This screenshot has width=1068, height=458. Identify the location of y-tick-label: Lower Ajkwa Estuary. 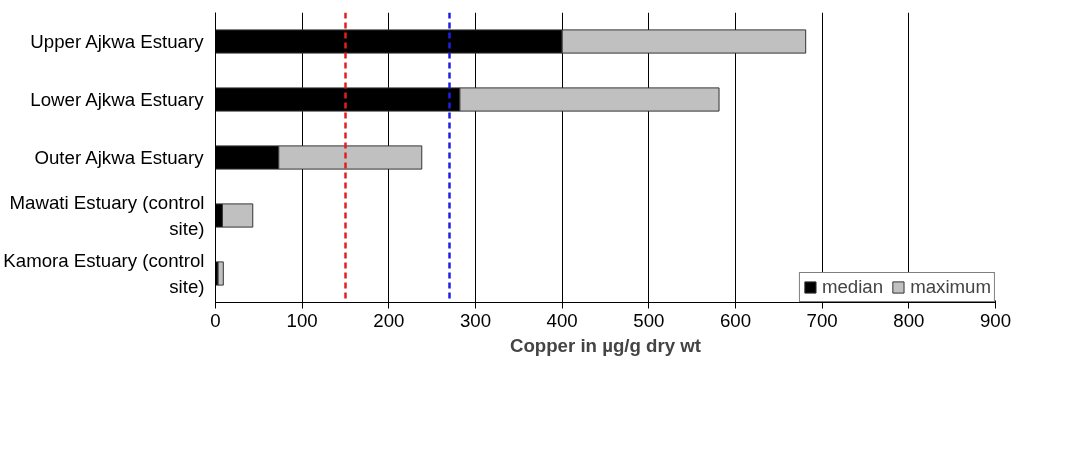
(117, 99).